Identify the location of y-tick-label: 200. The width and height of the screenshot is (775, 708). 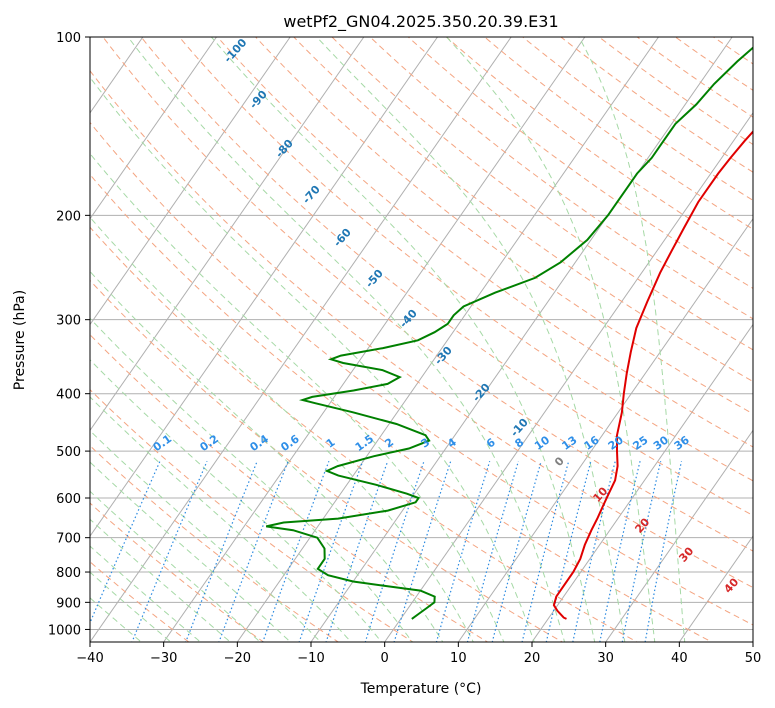
(68, 216).